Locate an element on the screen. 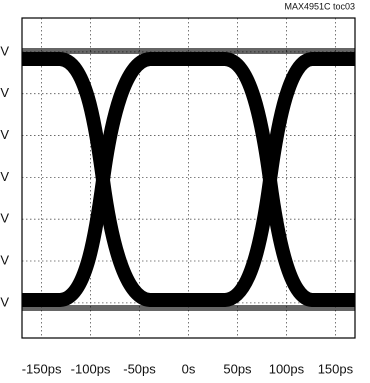 The height and width of the screenshot is (383, 370). x-tick-label: 0s is located at coordinates (189, 368).